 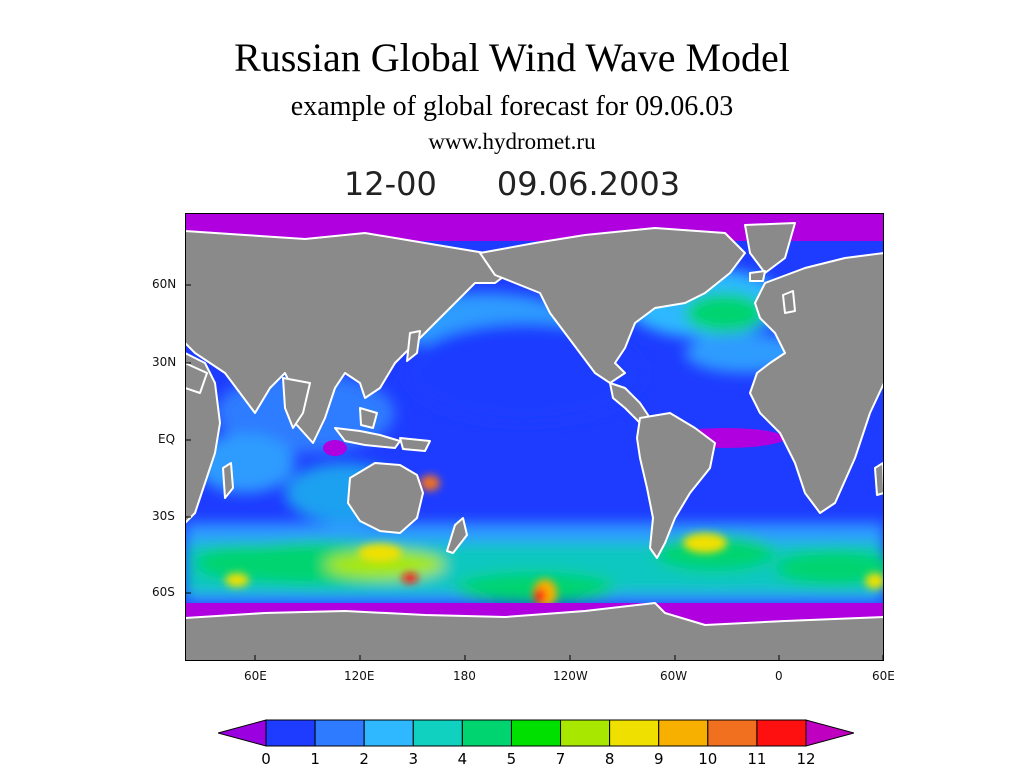 What do you see at coordinates (266, 759) in the screenshot?
I see `colorbar-label: 0` at bounding box center [266, 759].